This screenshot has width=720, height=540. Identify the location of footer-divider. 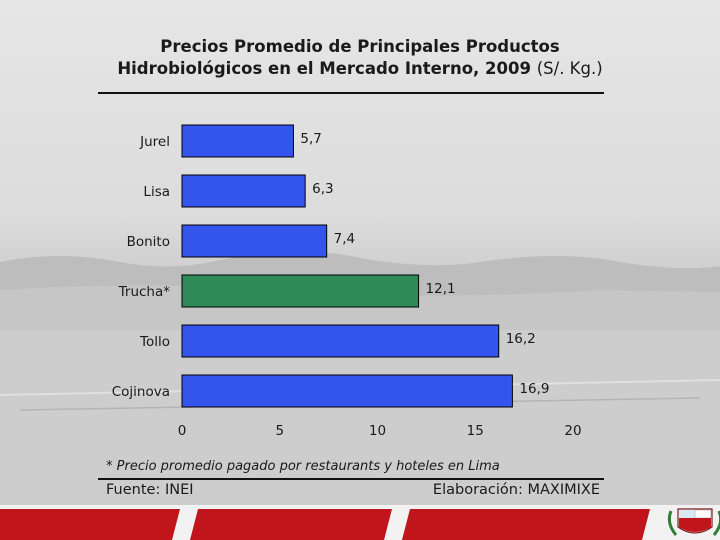
(351, 479).